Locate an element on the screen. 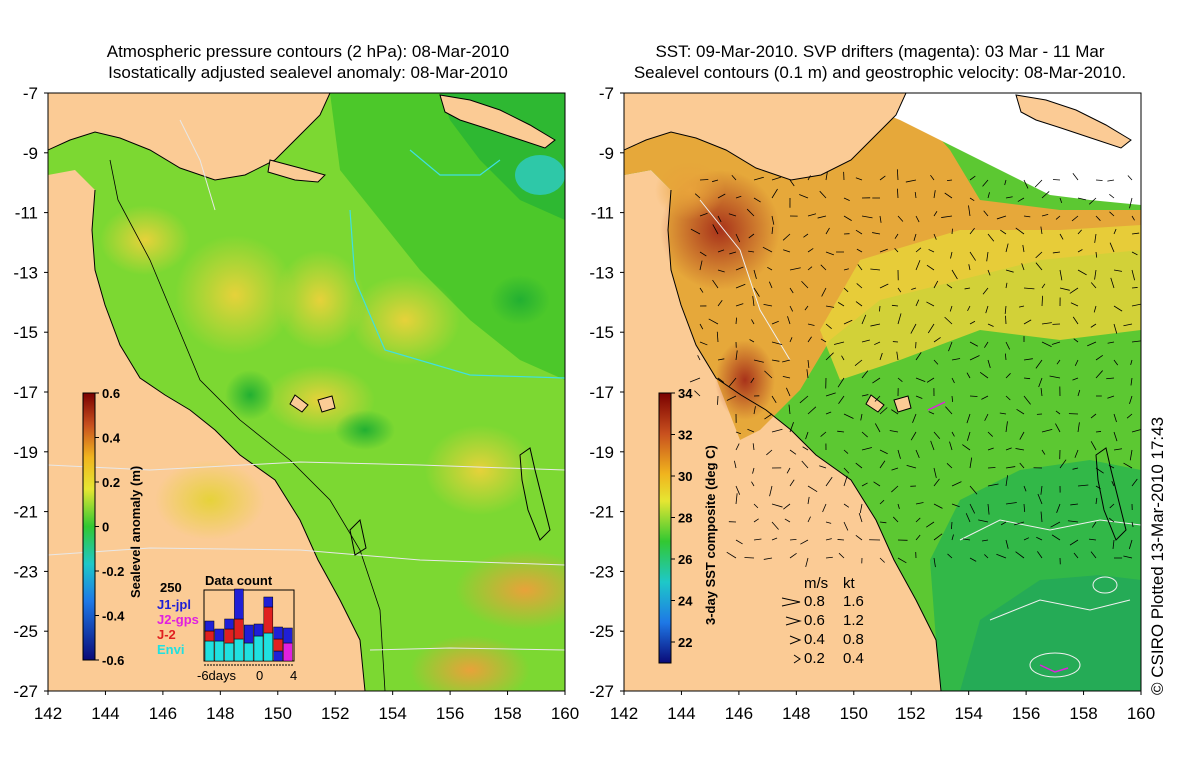  velocity-legend-arrow is located at coordinates (793, 621).